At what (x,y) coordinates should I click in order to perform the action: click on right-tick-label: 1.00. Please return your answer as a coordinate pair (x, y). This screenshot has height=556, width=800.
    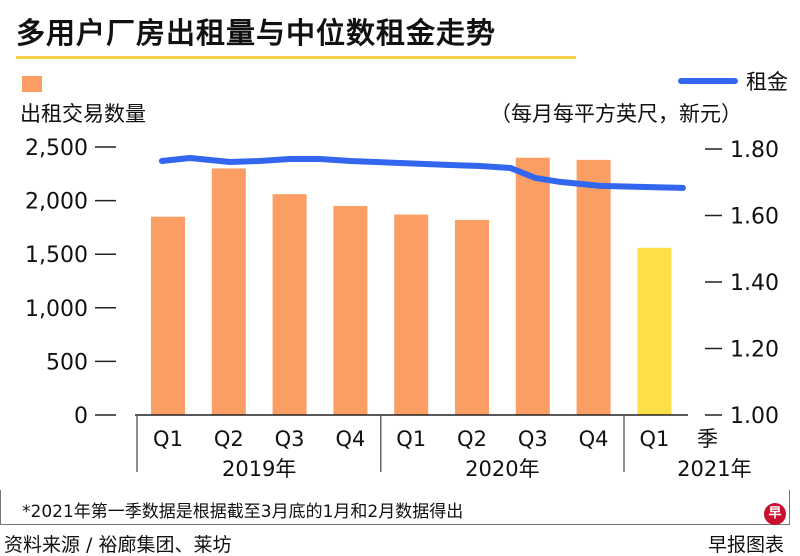
    Looking at the image, I should click on (754, 416).